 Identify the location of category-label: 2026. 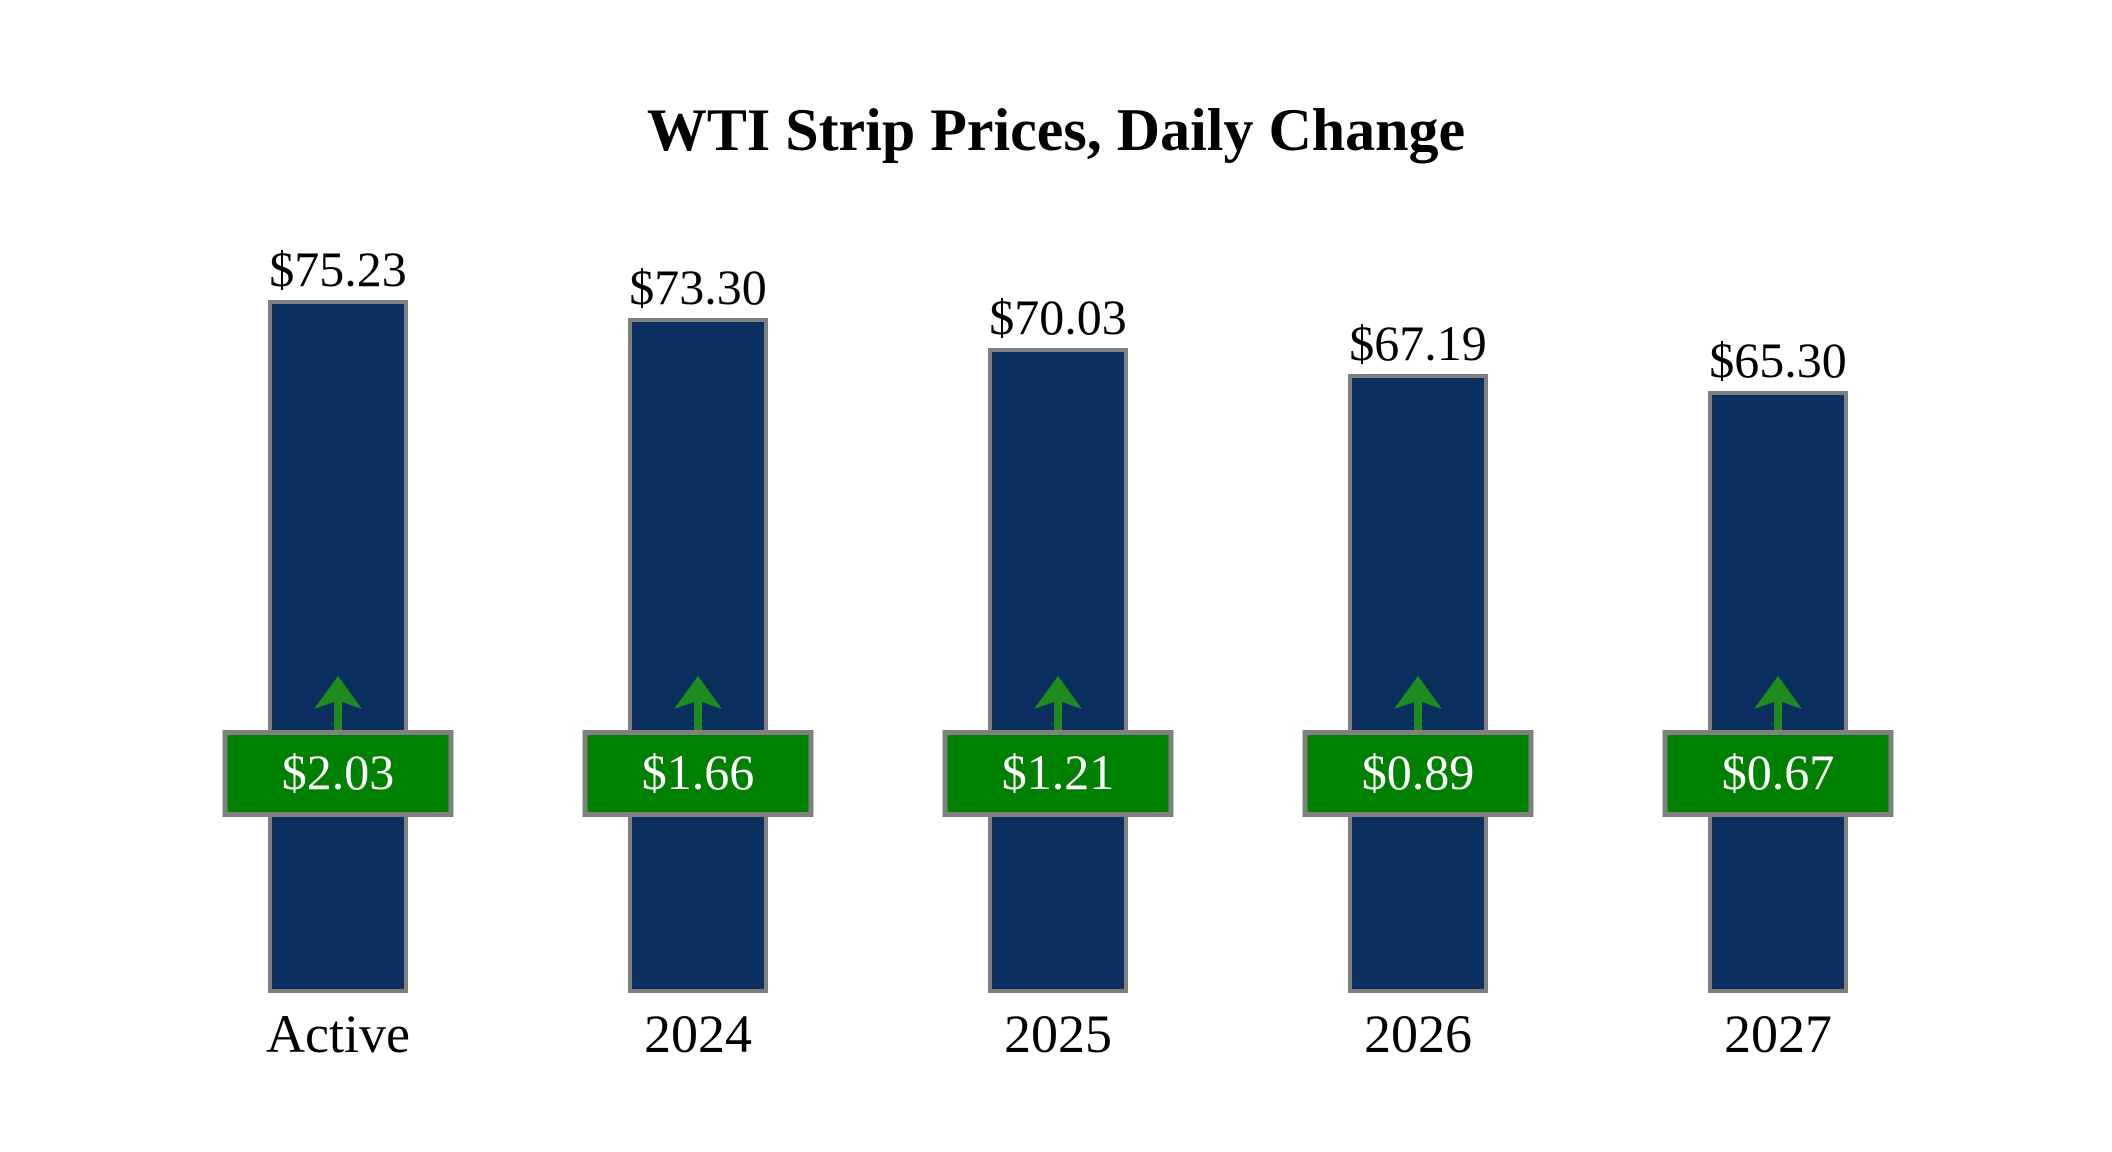
(1418, 1034).